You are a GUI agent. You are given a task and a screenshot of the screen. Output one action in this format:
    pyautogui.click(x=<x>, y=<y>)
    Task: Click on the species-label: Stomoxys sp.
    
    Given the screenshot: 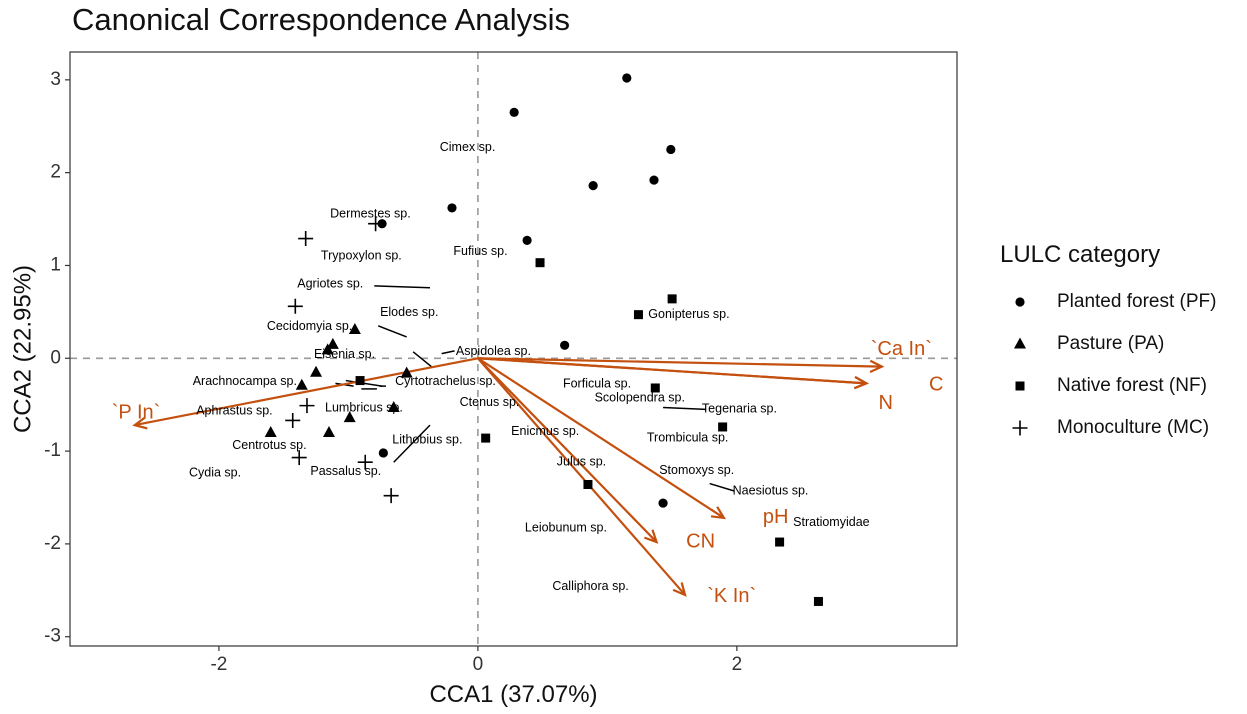 What is the action you would take?
    pyautogui.click(x=696, y=470)
    